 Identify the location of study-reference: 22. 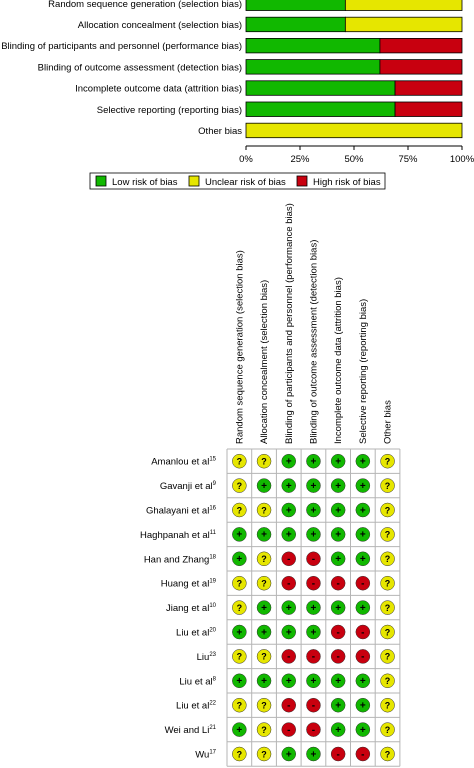
(212, 704).